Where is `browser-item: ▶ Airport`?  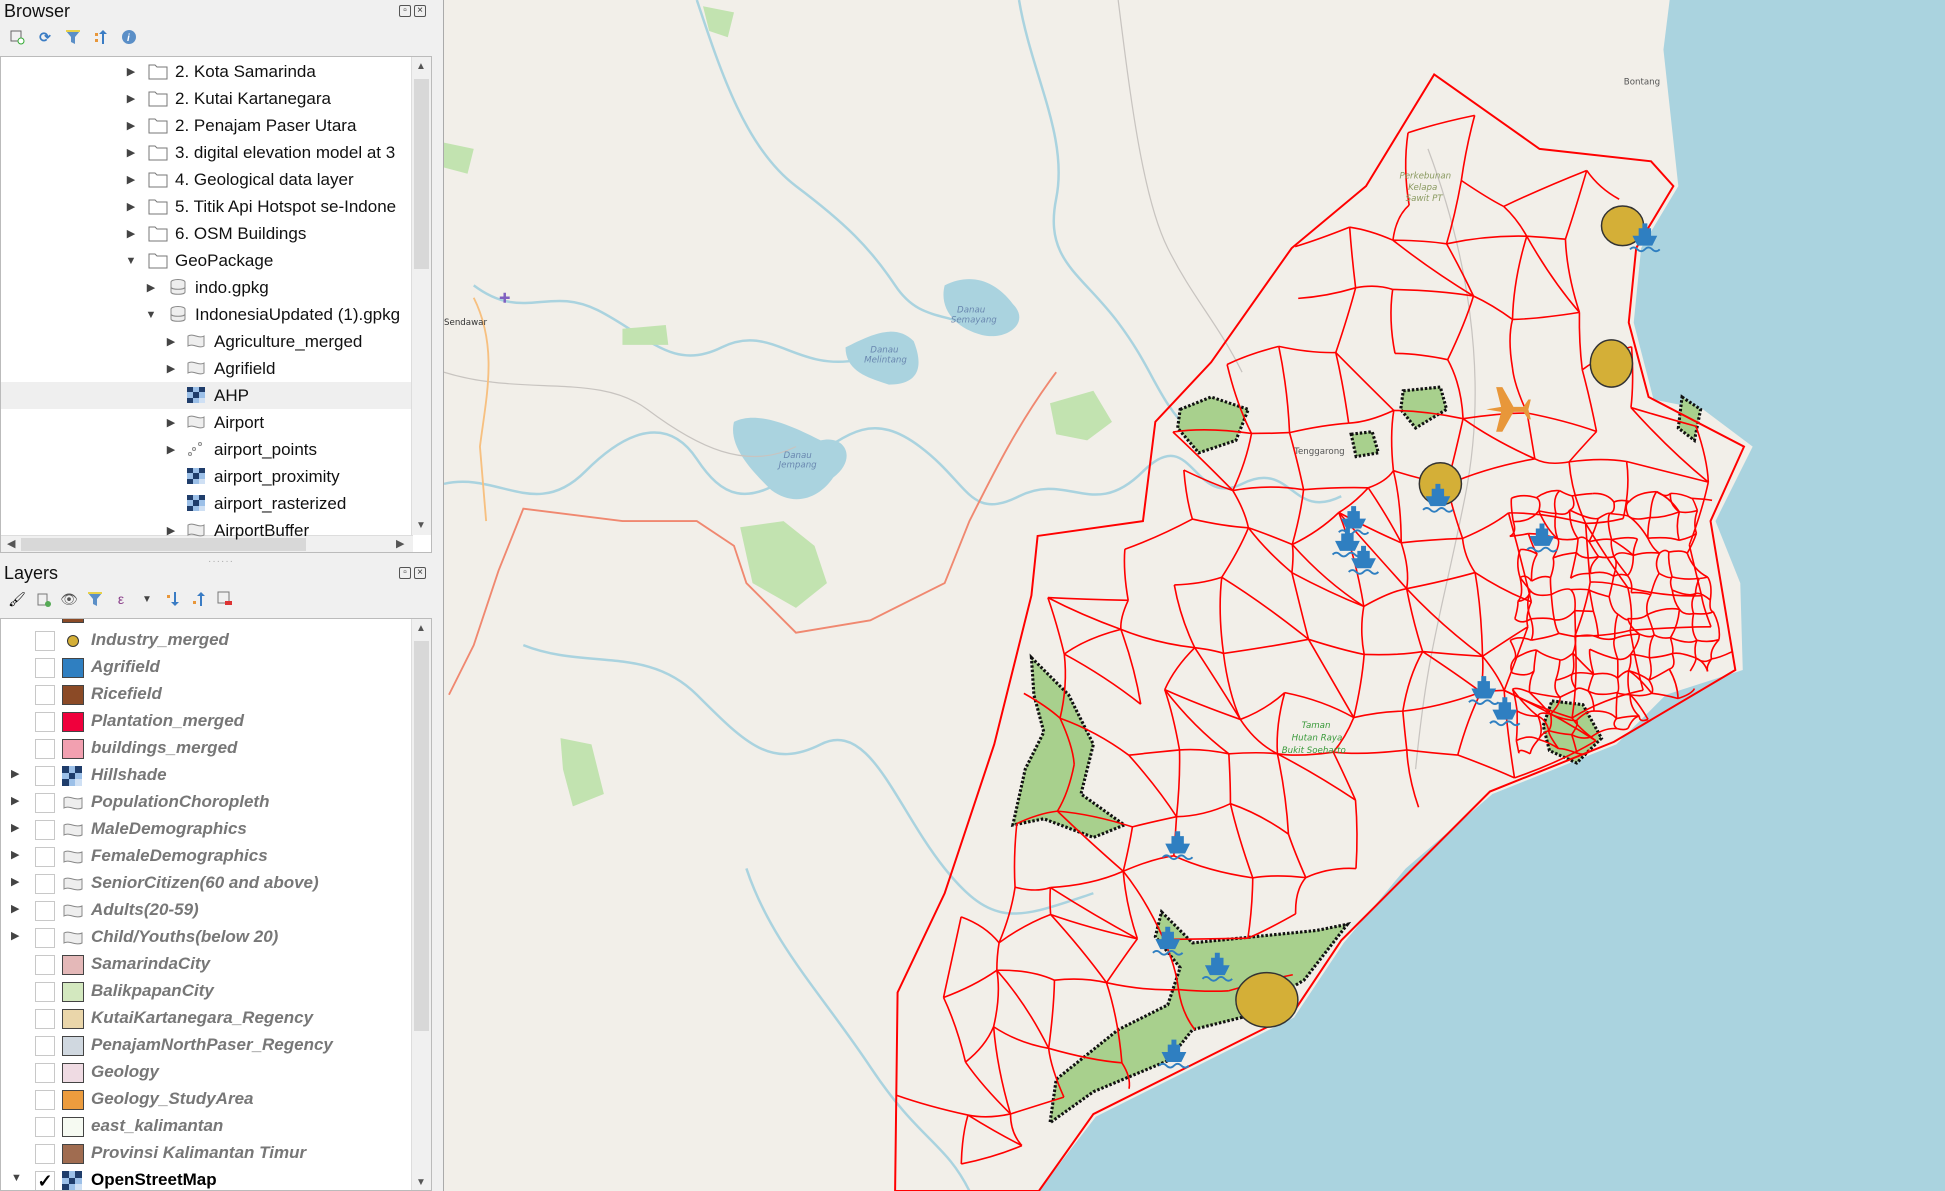 browser-item: ▶ Airport is located at coordinates (206, 422).